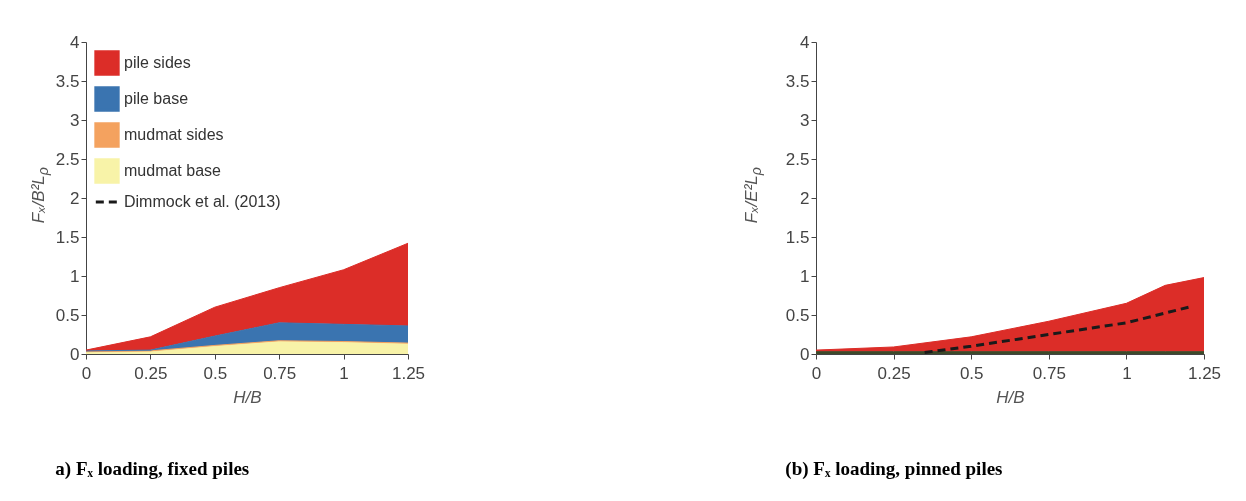  What do you see at coordinates (156, 98) in the screenshot?
I see `legend-label: pile base` at bounding box center [156, 98].